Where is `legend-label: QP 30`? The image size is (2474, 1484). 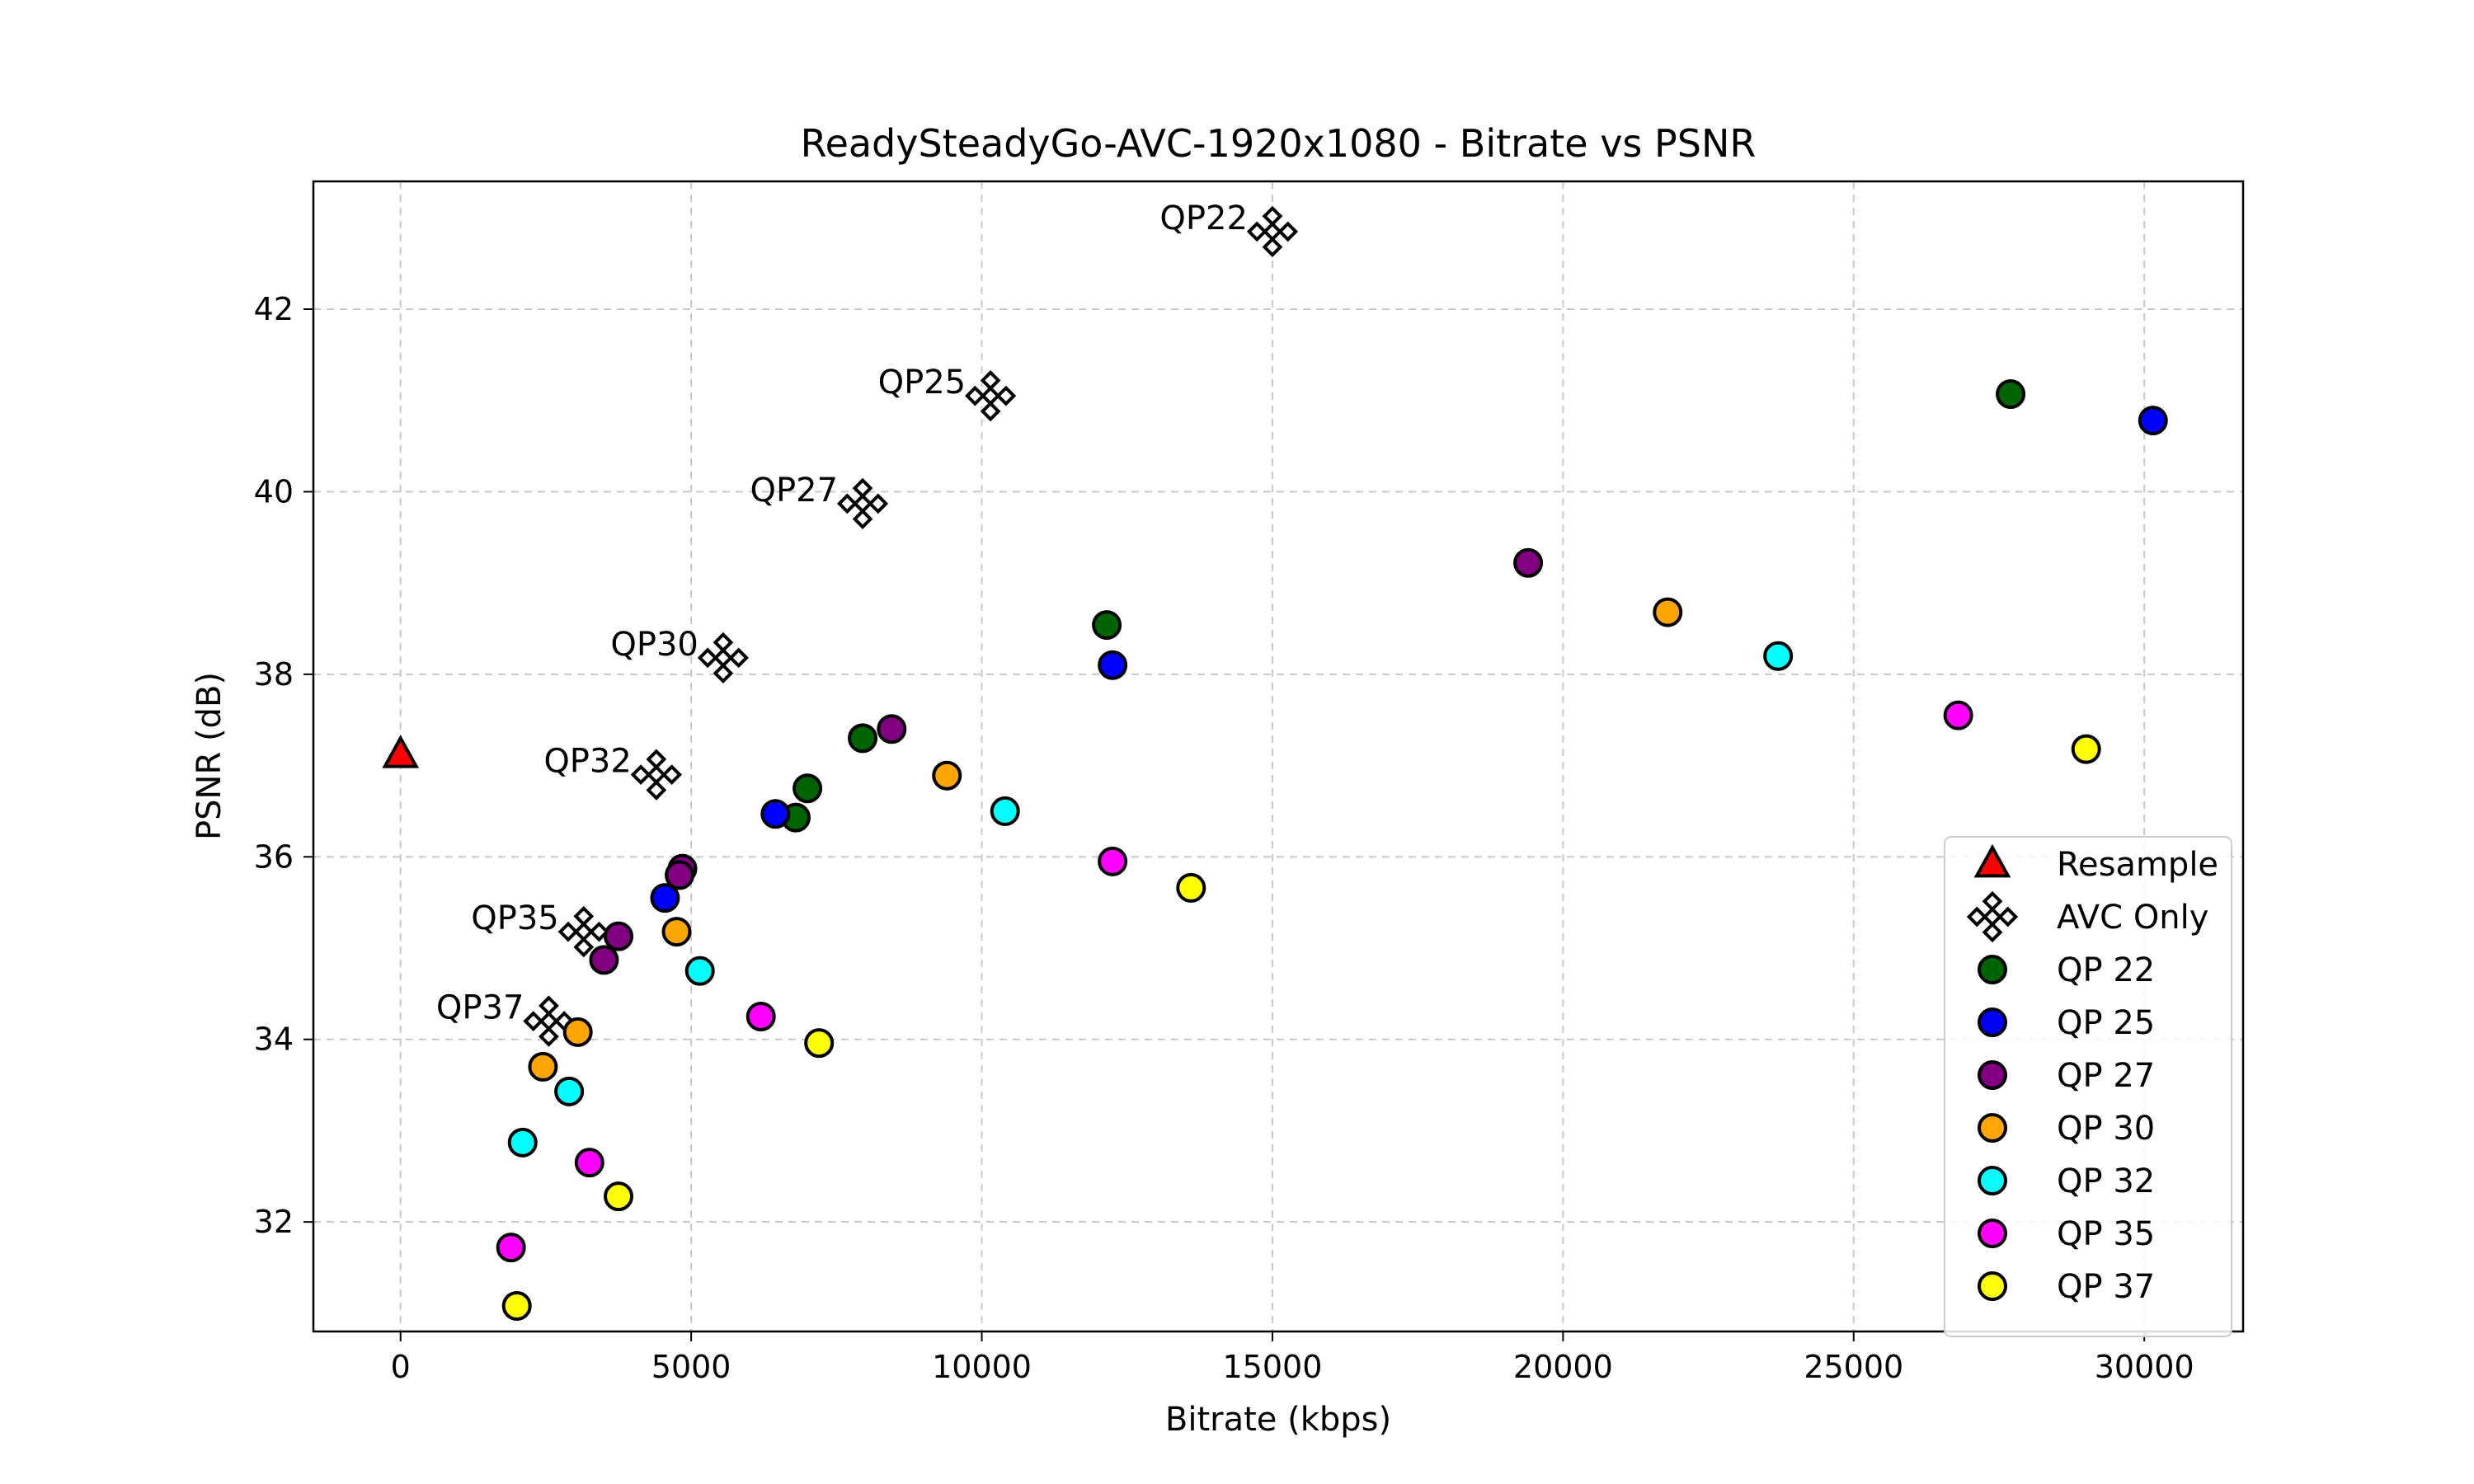
legend-label: QP 30 is located at coordinates (2106, 1129).